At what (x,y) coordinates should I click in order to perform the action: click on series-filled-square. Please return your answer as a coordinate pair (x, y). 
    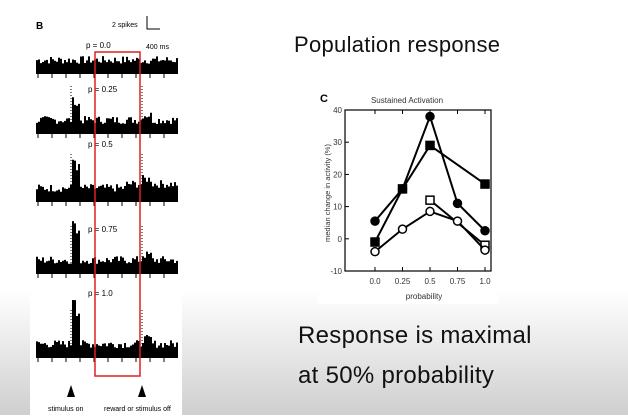
    Looking at the image, I should click on (430, 193).